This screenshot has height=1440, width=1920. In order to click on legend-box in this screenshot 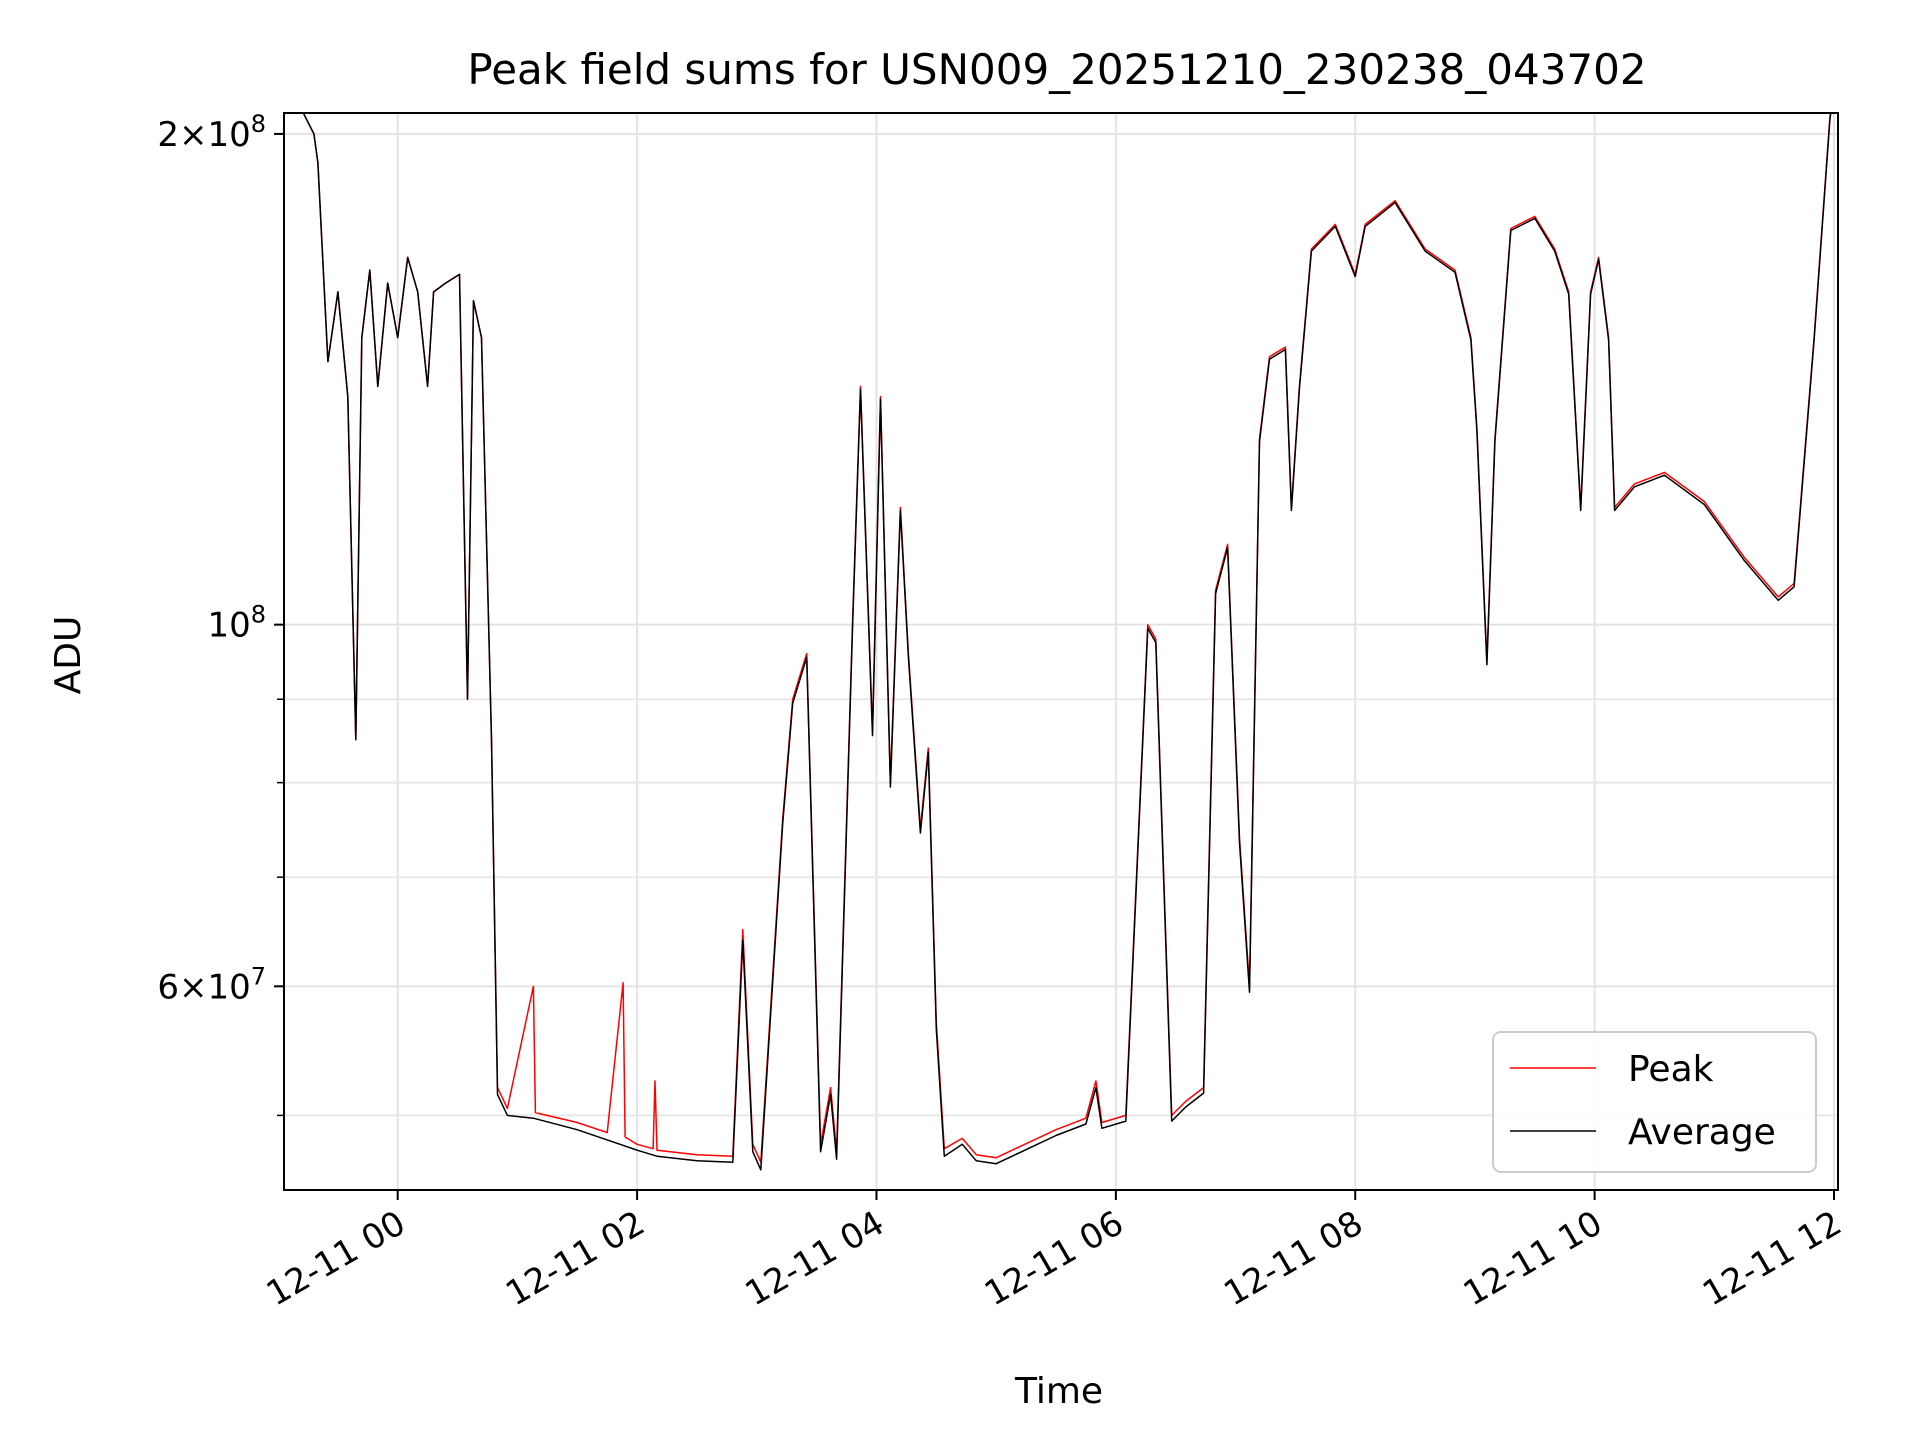, I will do `click(1654, 1102)`.